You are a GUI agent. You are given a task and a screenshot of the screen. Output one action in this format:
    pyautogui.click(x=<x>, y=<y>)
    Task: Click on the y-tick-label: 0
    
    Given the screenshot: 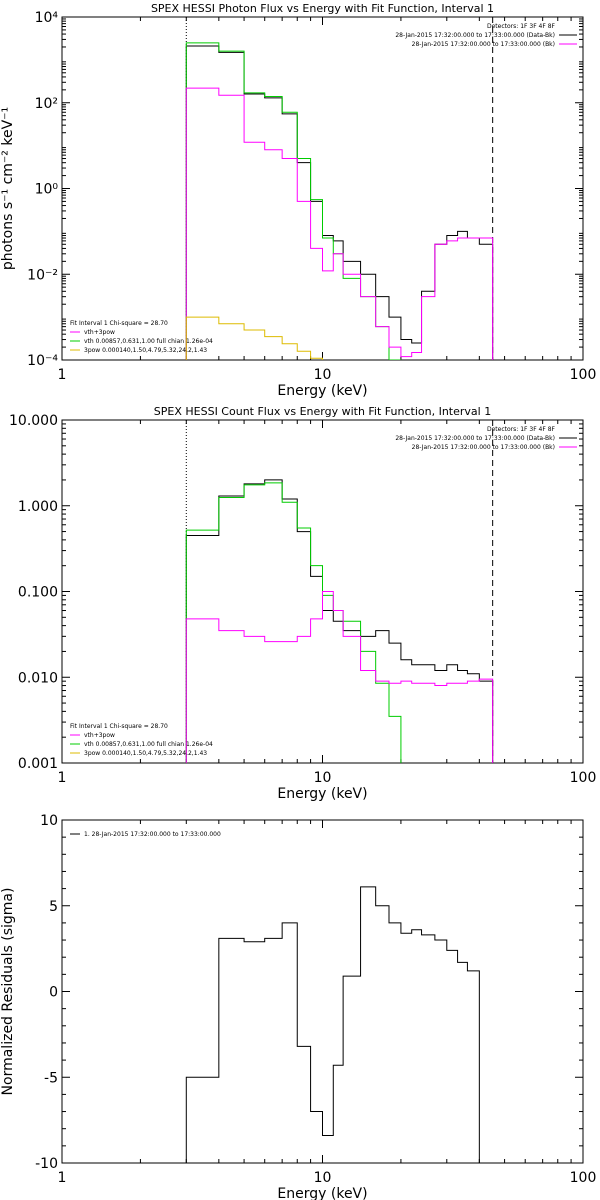 What is the action you would take?
    pyautogui.click(x=53, y=993)
    